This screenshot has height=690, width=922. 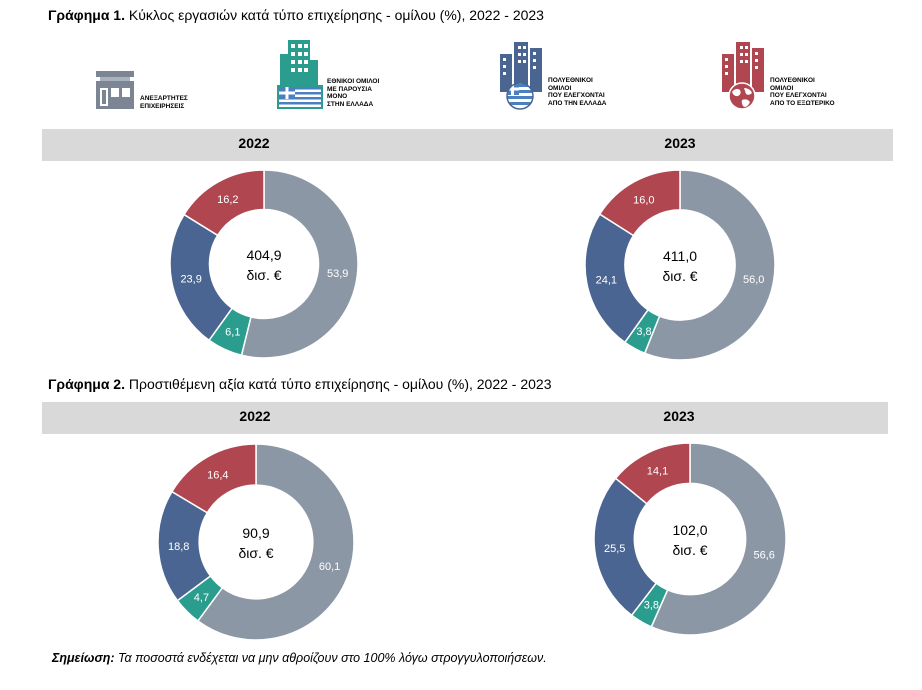 I want to click on greek-skyscrapers-icon, so click(x=521, y=76).